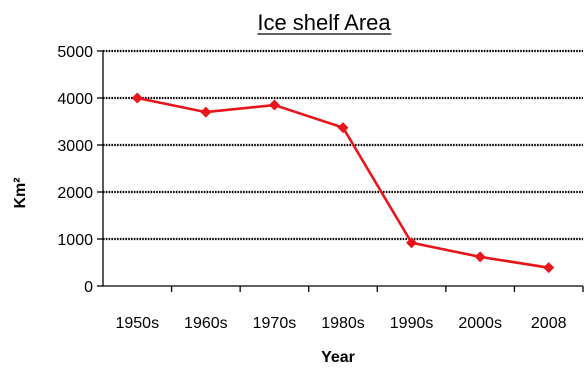 Image resolution: width=584 pixels, height=375 pixels. Describe the element at coordinates (324, 22) in the screenshot. I see `chart-title: Ice shelf Area` at that location.